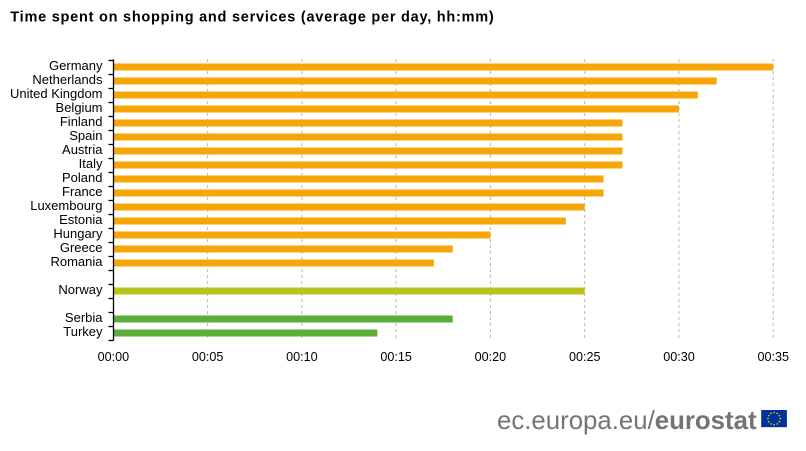 The image size is (806, 451). What do you see at coordinates (679, 357) in the screenshot?
I see `svg-text: 00:30` at bounding box center [679, 357].